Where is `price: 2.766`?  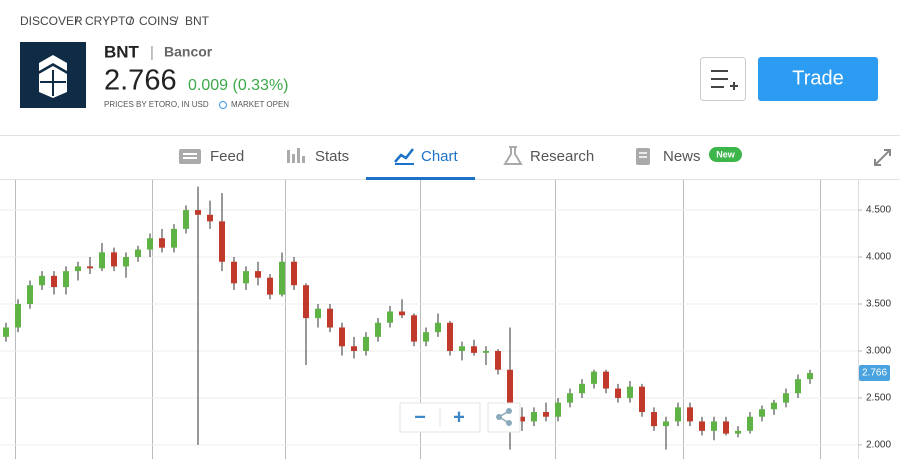
price: 2.766 is located at coordinates (140, 81).